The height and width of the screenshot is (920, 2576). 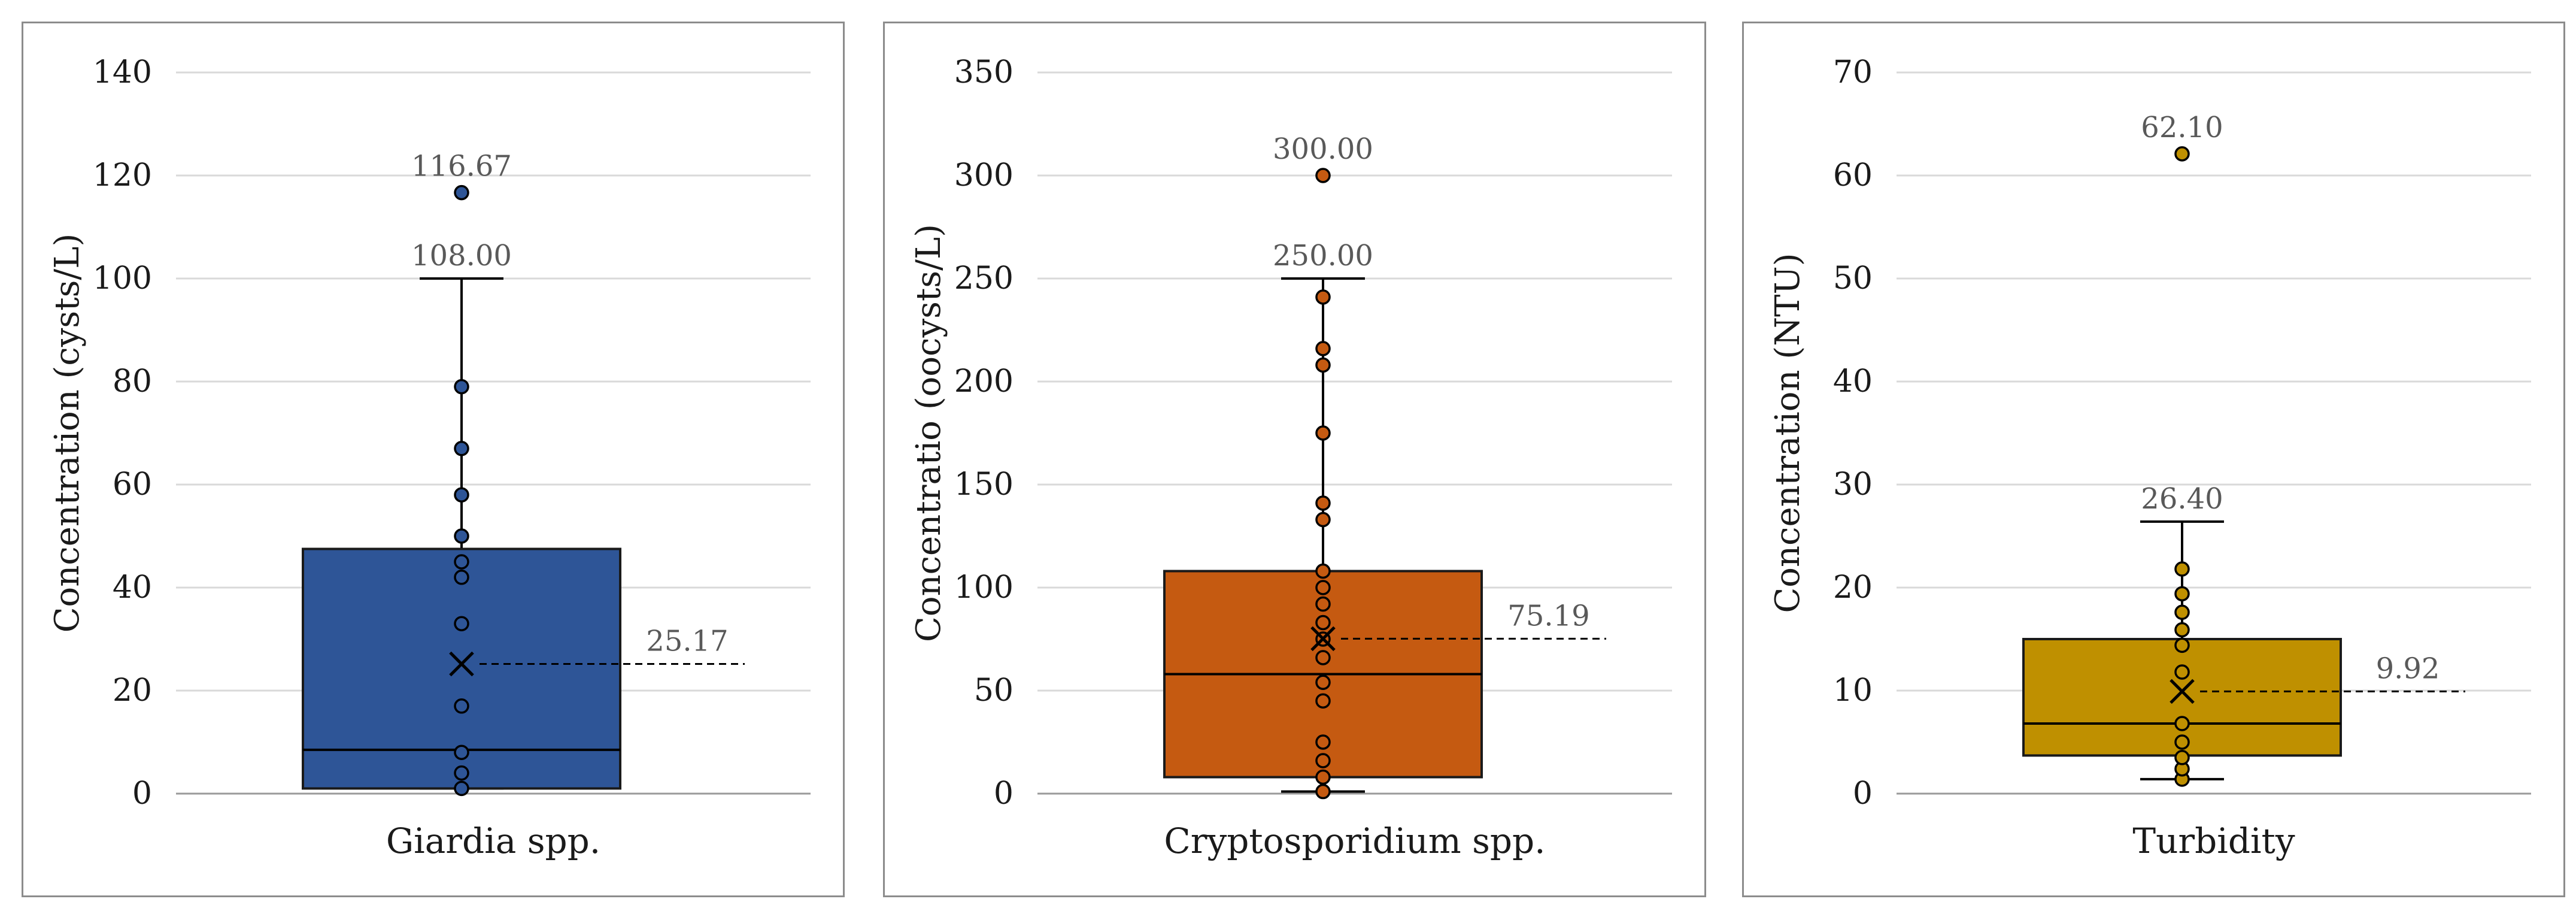 What do you see at coordinates (687, 642) in the screenshot?
I see `mean-label: 25.17` at bounding box center [687, 642].